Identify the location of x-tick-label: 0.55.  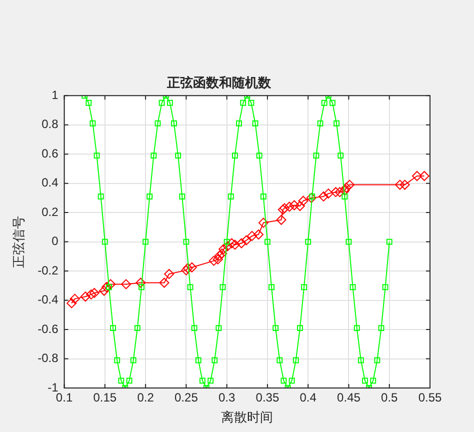
(430, 397).